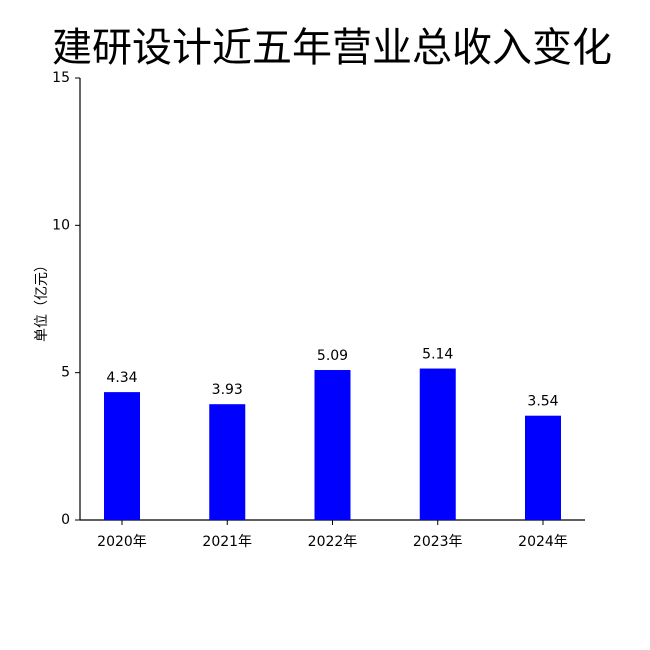 The height and width of the screenshot is (650, 650). Describe the element at coordinates (122, 542) in the screenshot. I see `x-tick-label: 2020年` at that location.